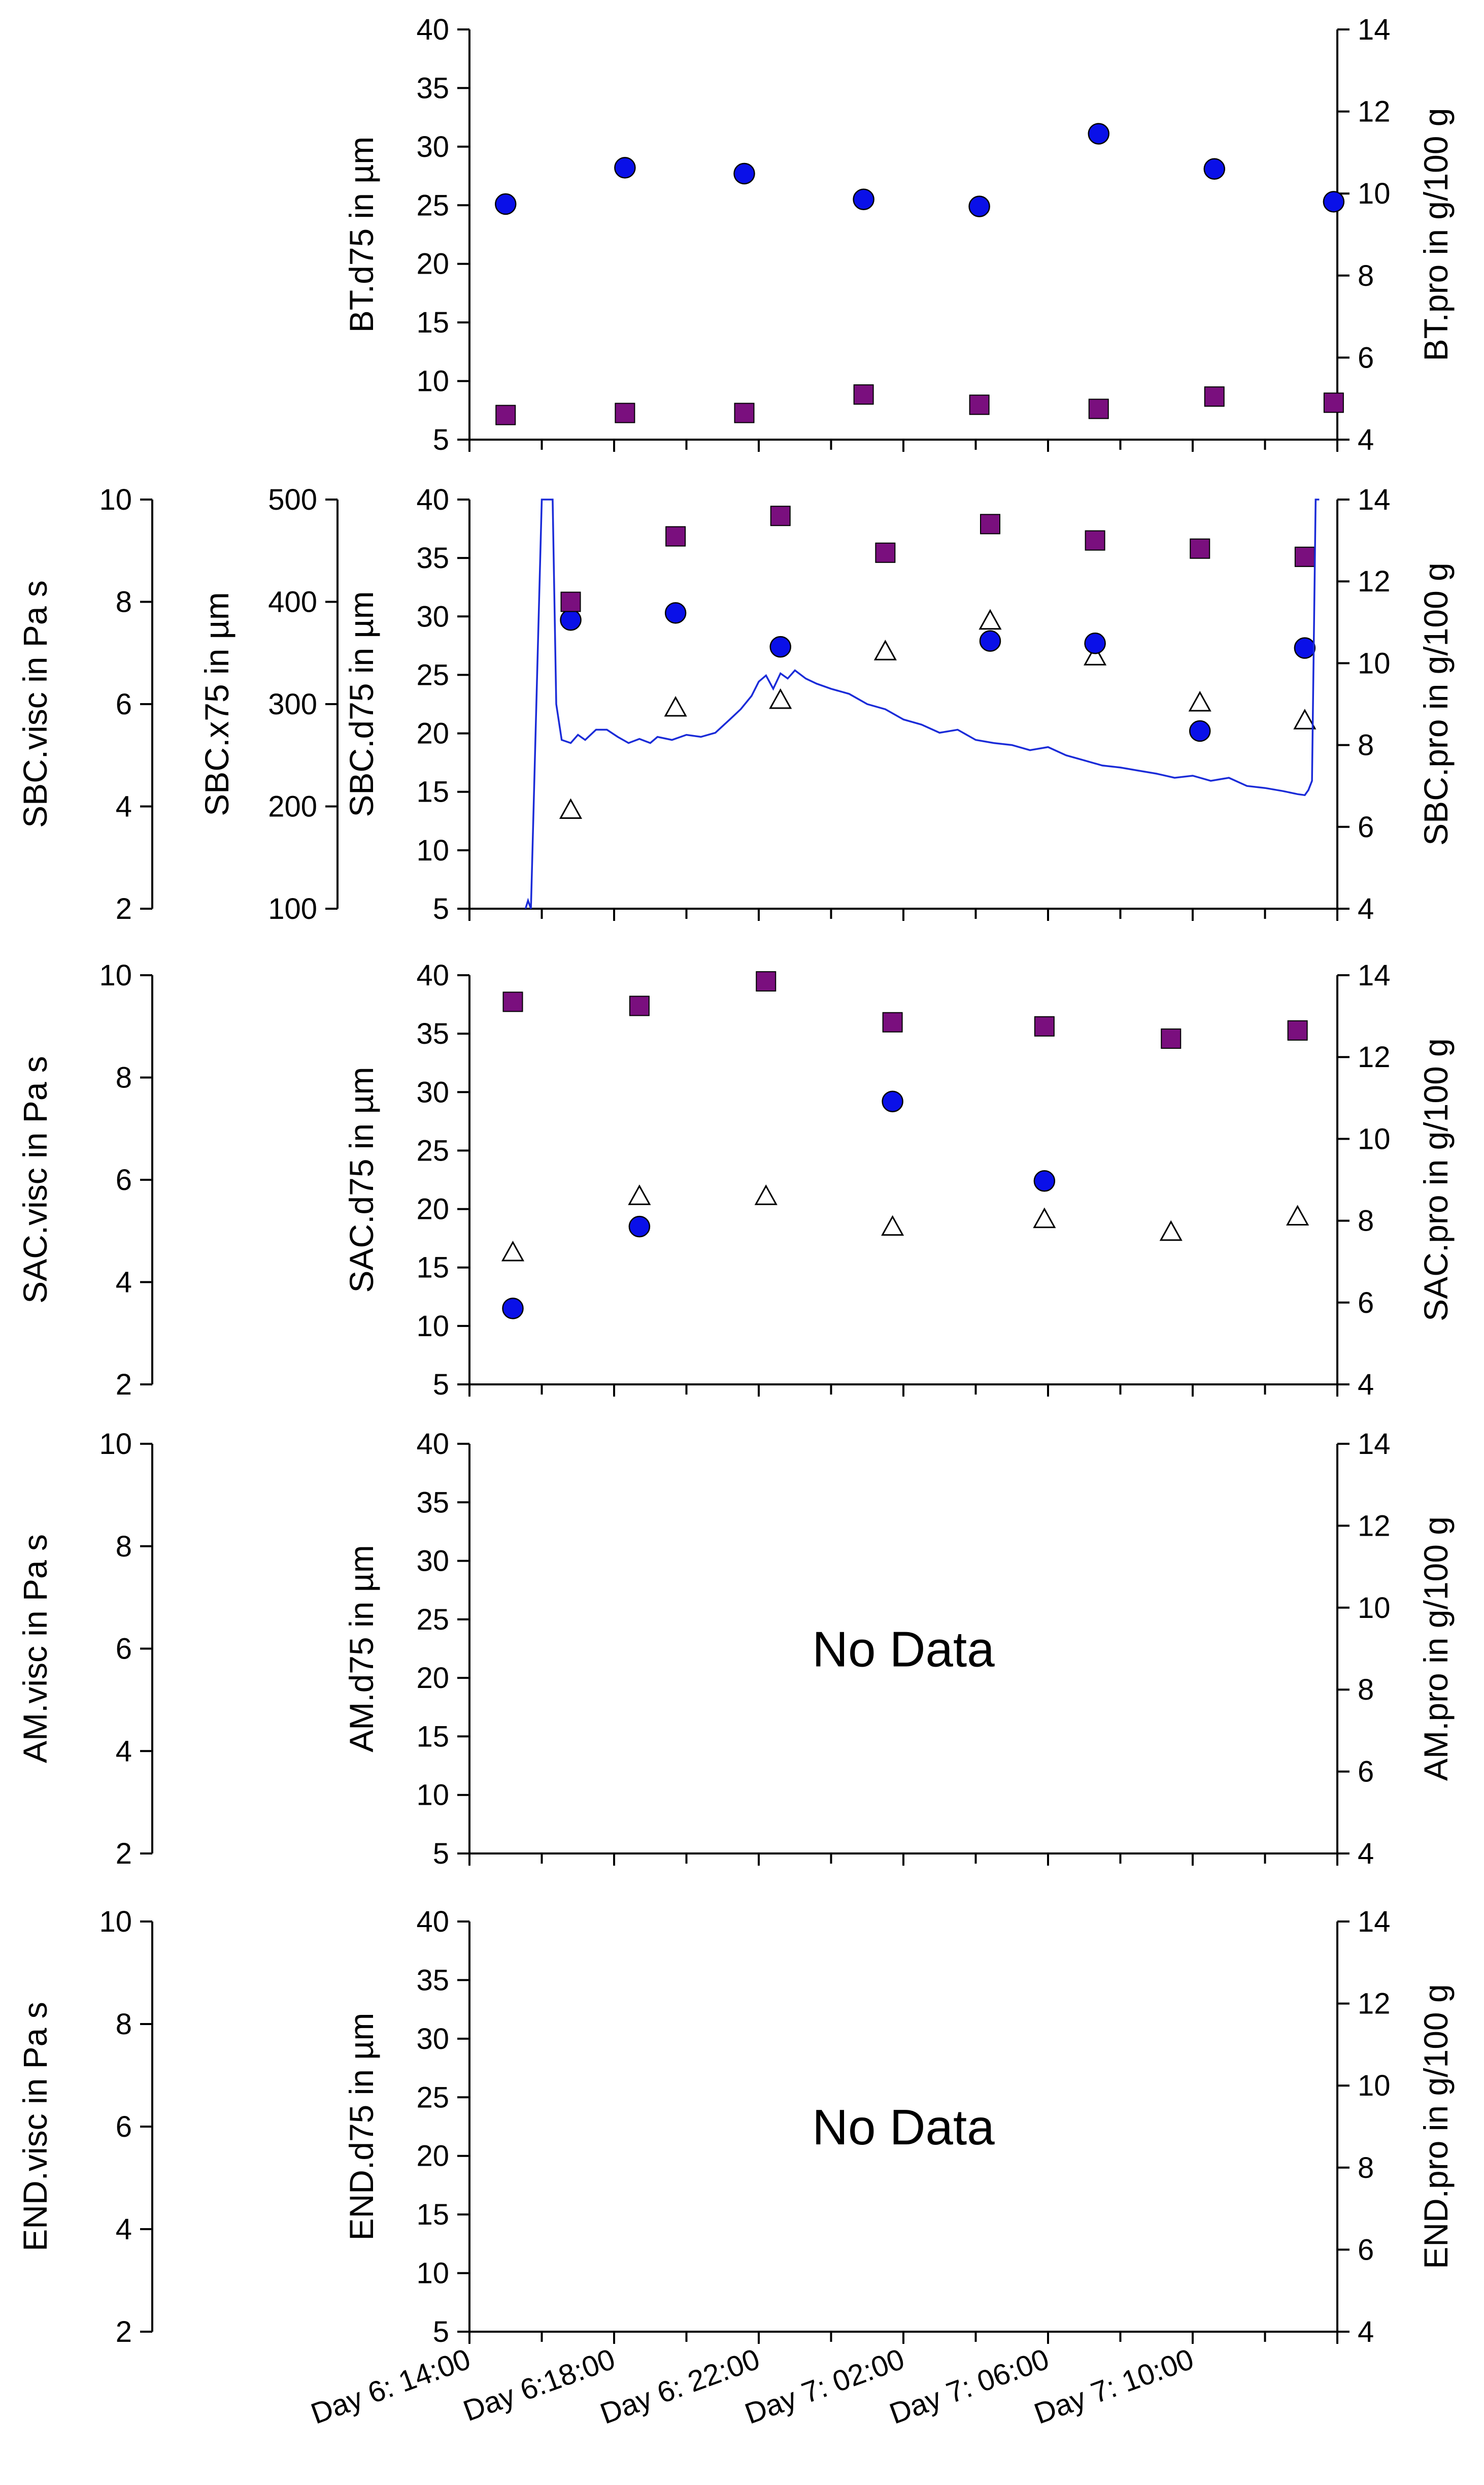 Image resolution: width=1484 pixels, height=2485 pixels. Describe the element at coordinates (969, 2386) in the screenshot. I see `x-tick-label: Day 7: 06:00` at that location.